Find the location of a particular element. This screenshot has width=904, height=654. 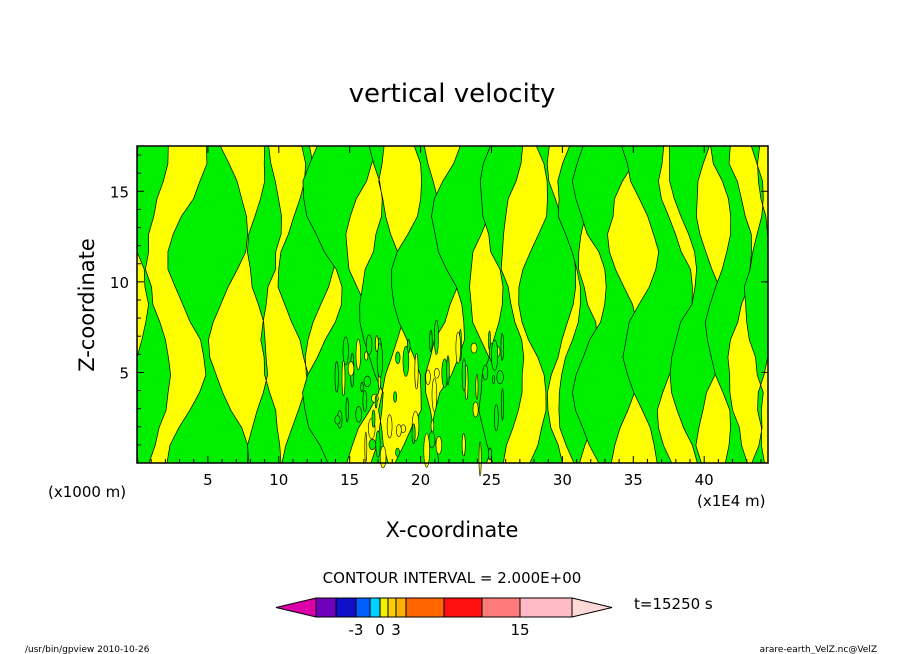

x-tick-label: 30 is located at coordinates (562, 480).